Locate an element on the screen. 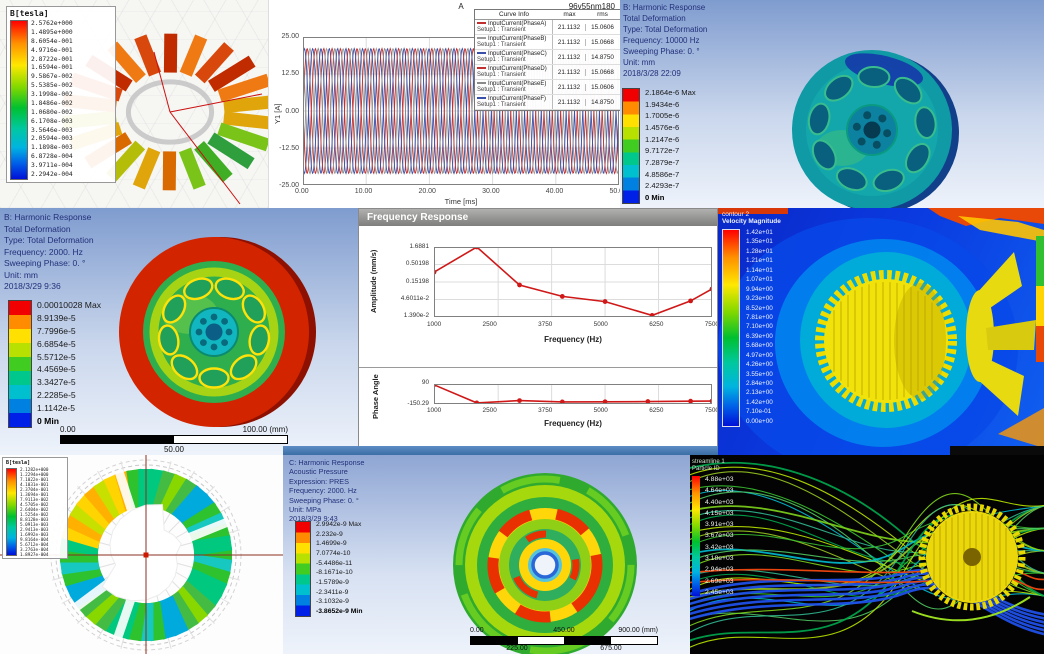 The height and width of the screenshot is (654, 1044). legend-value: 2.2285e-5 is located at coordinates (56, 395).